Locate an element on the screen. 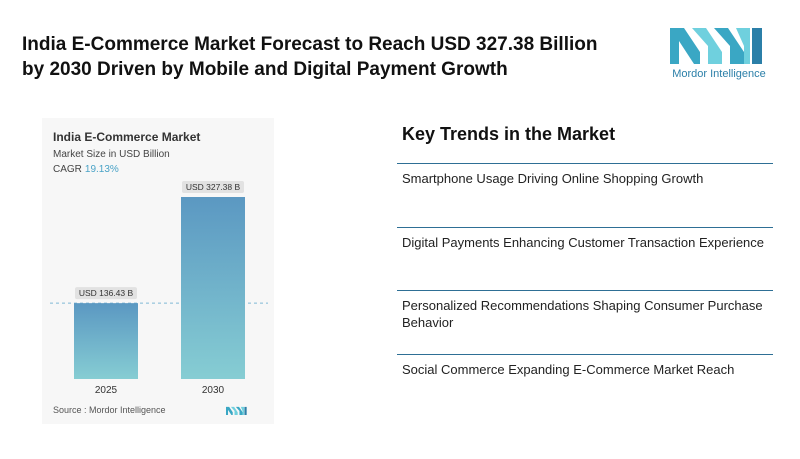 The height and width of the screenshot is (459, 800). bar-2030 is located at coordinates (213, 288).